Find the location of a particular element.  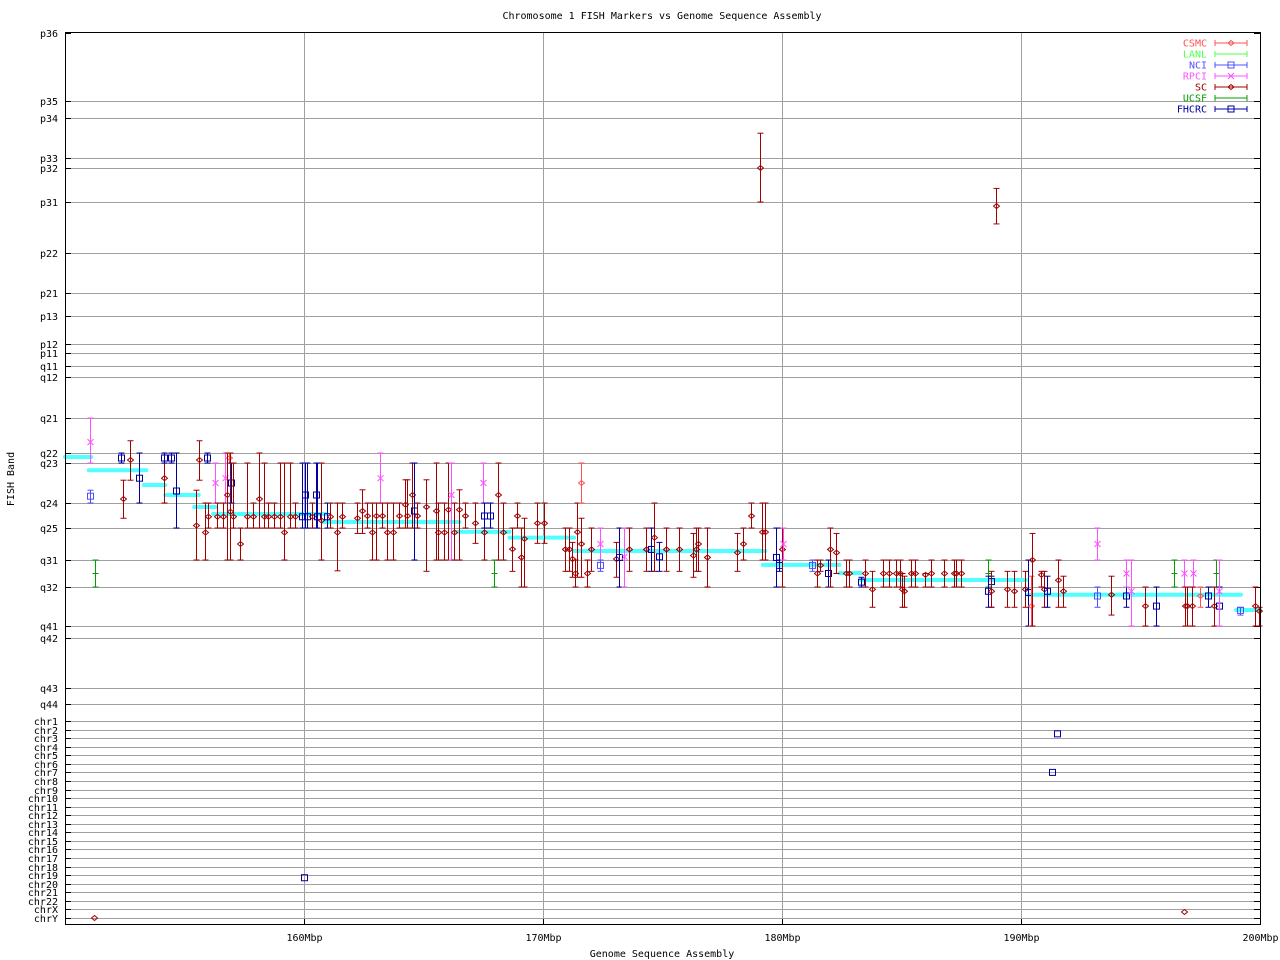

x-tick-label: 190Mbp is located at coordinates (1021, 938).